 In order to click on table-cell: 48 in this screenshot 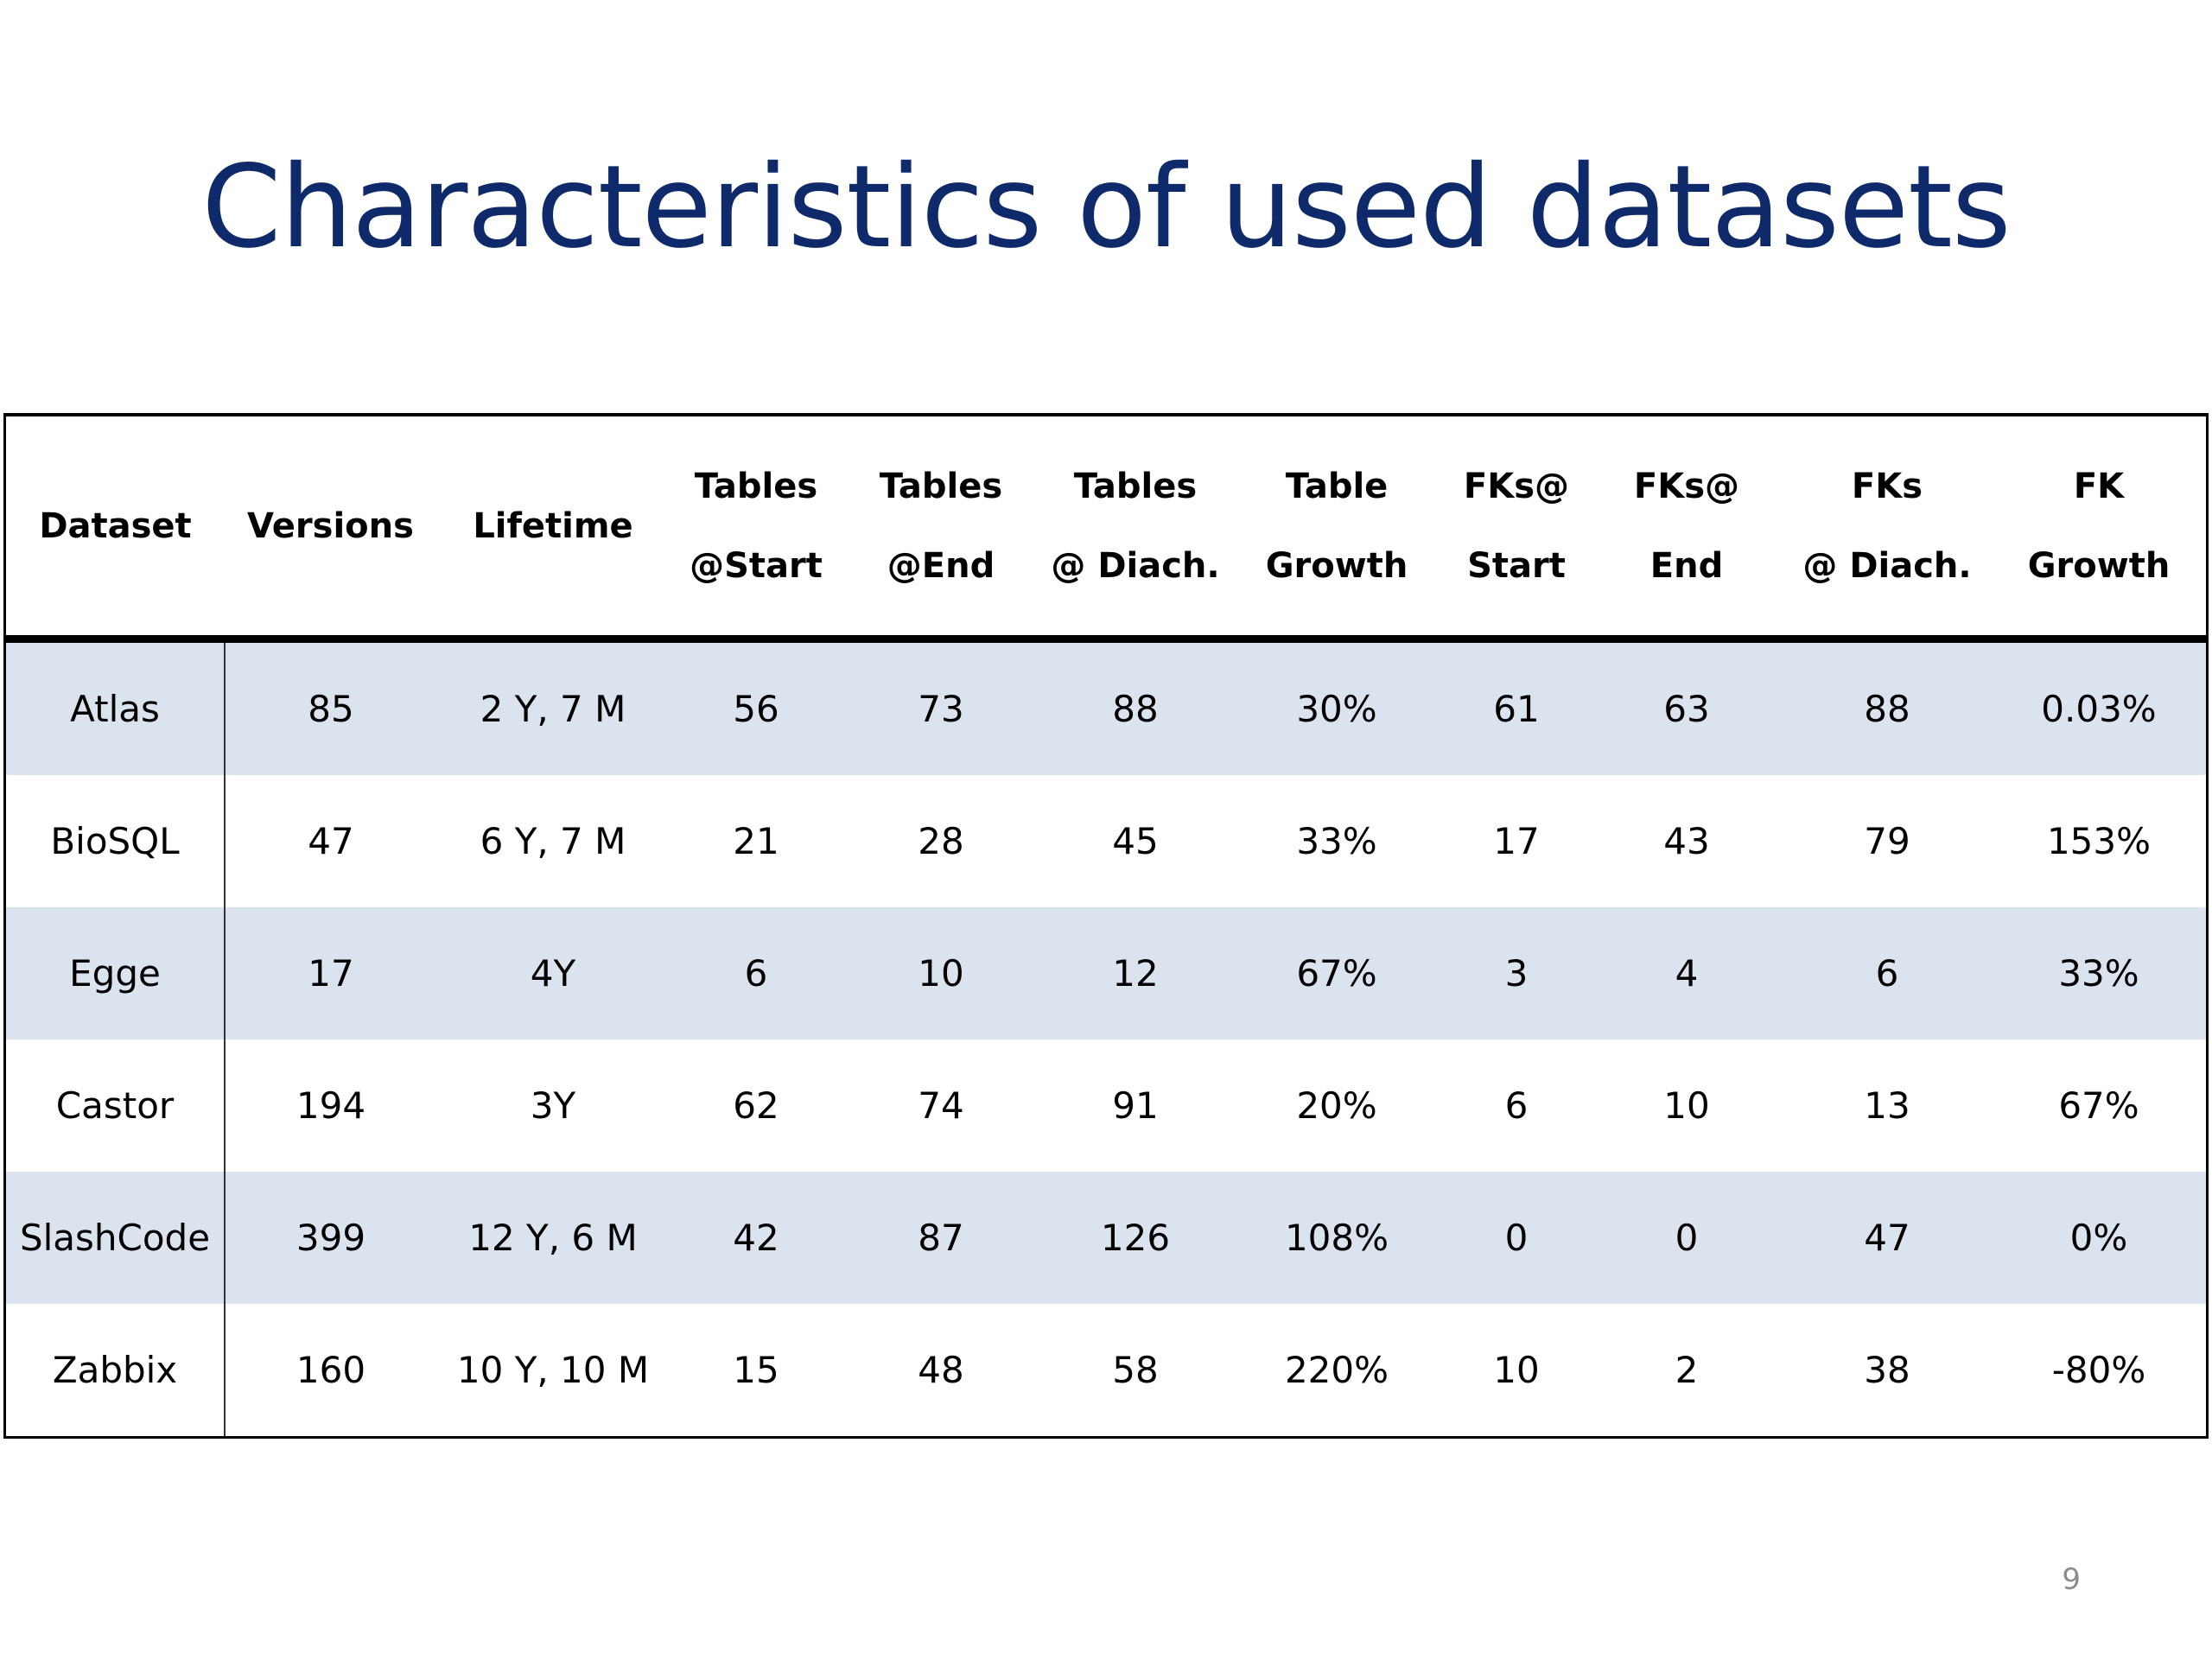, I will do `click(940, 1370)`.